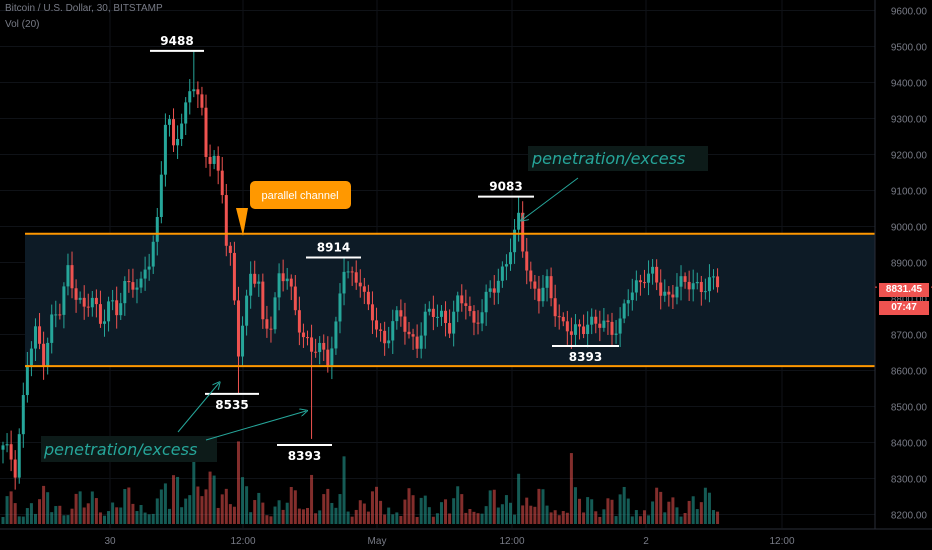  Describe the element at coordinates (909, 192) in the screenshot. I see `y-tick-label: 9100.00` at that location.